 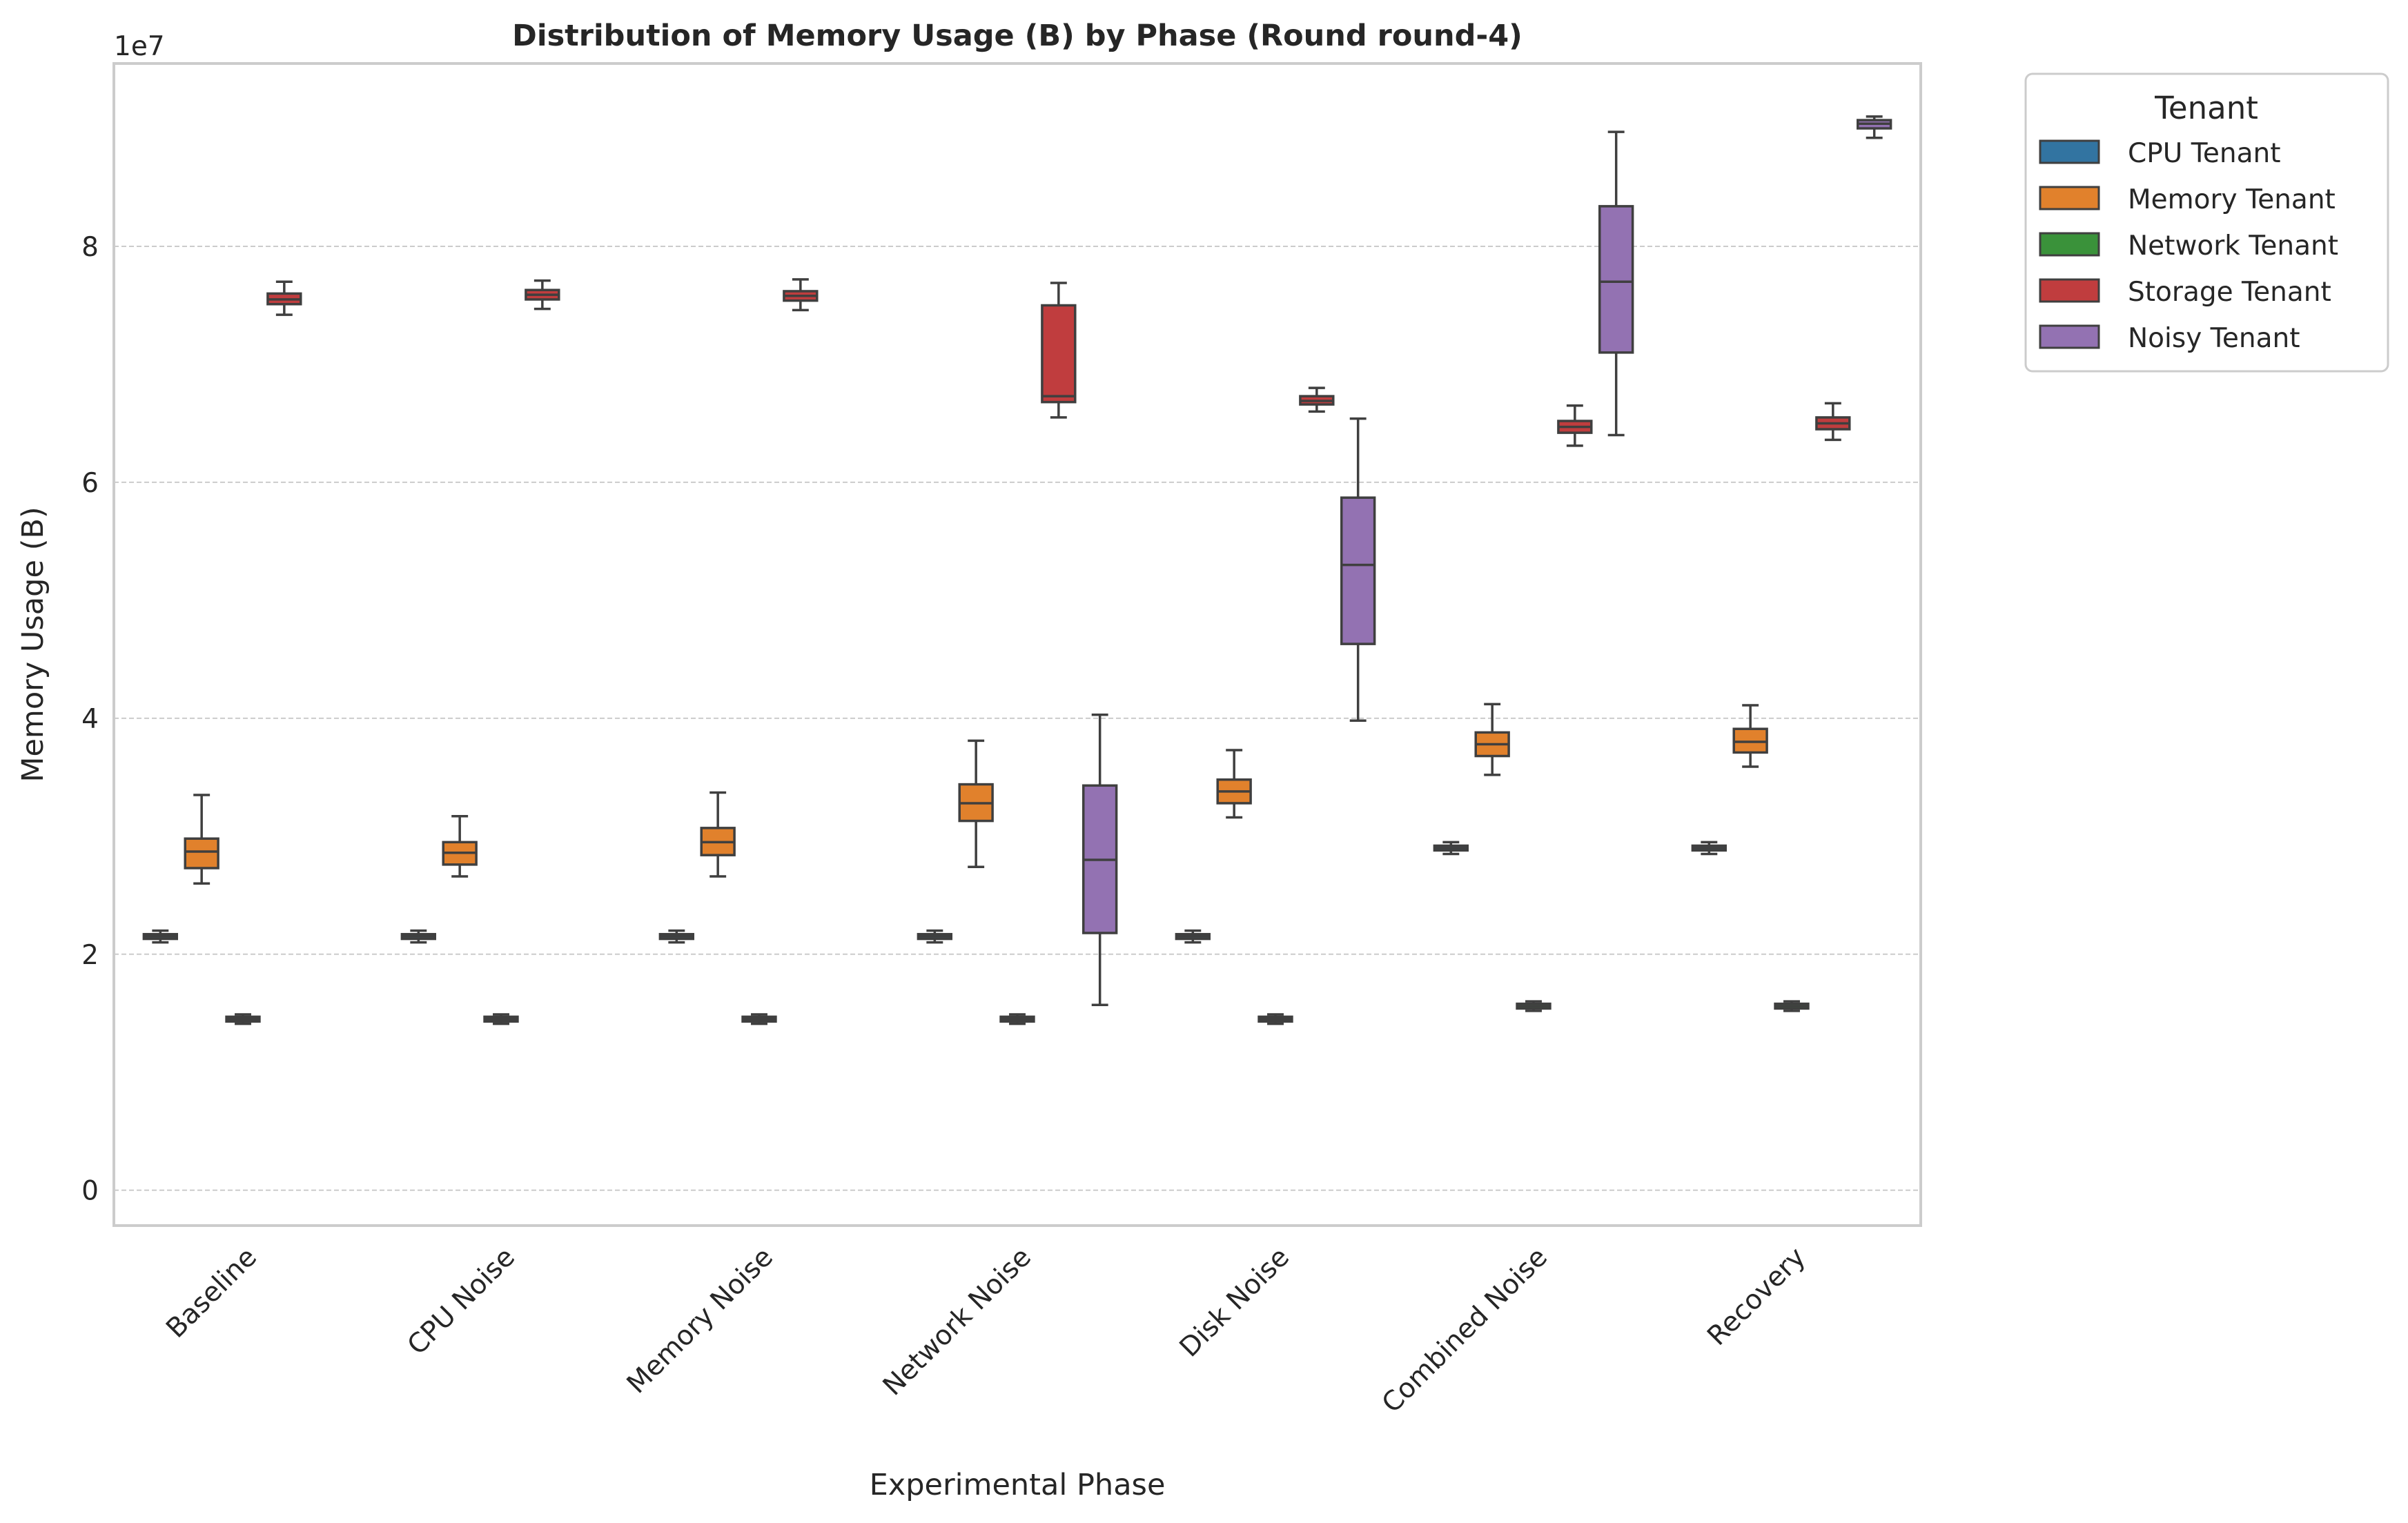 What do you see at coordinates (90, 955) in the screenshot?
I see `y-tick-label: 2` at bounding box center [90, 955].